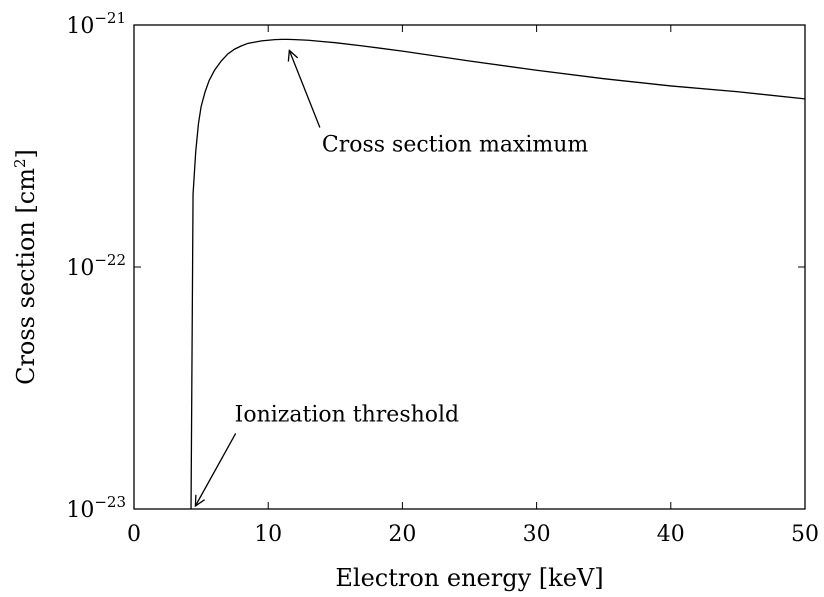  What do you see at coordinates (134, 534) in the screenshot?
I see `x-tick-label: 0` at bounding box center [134, 534].